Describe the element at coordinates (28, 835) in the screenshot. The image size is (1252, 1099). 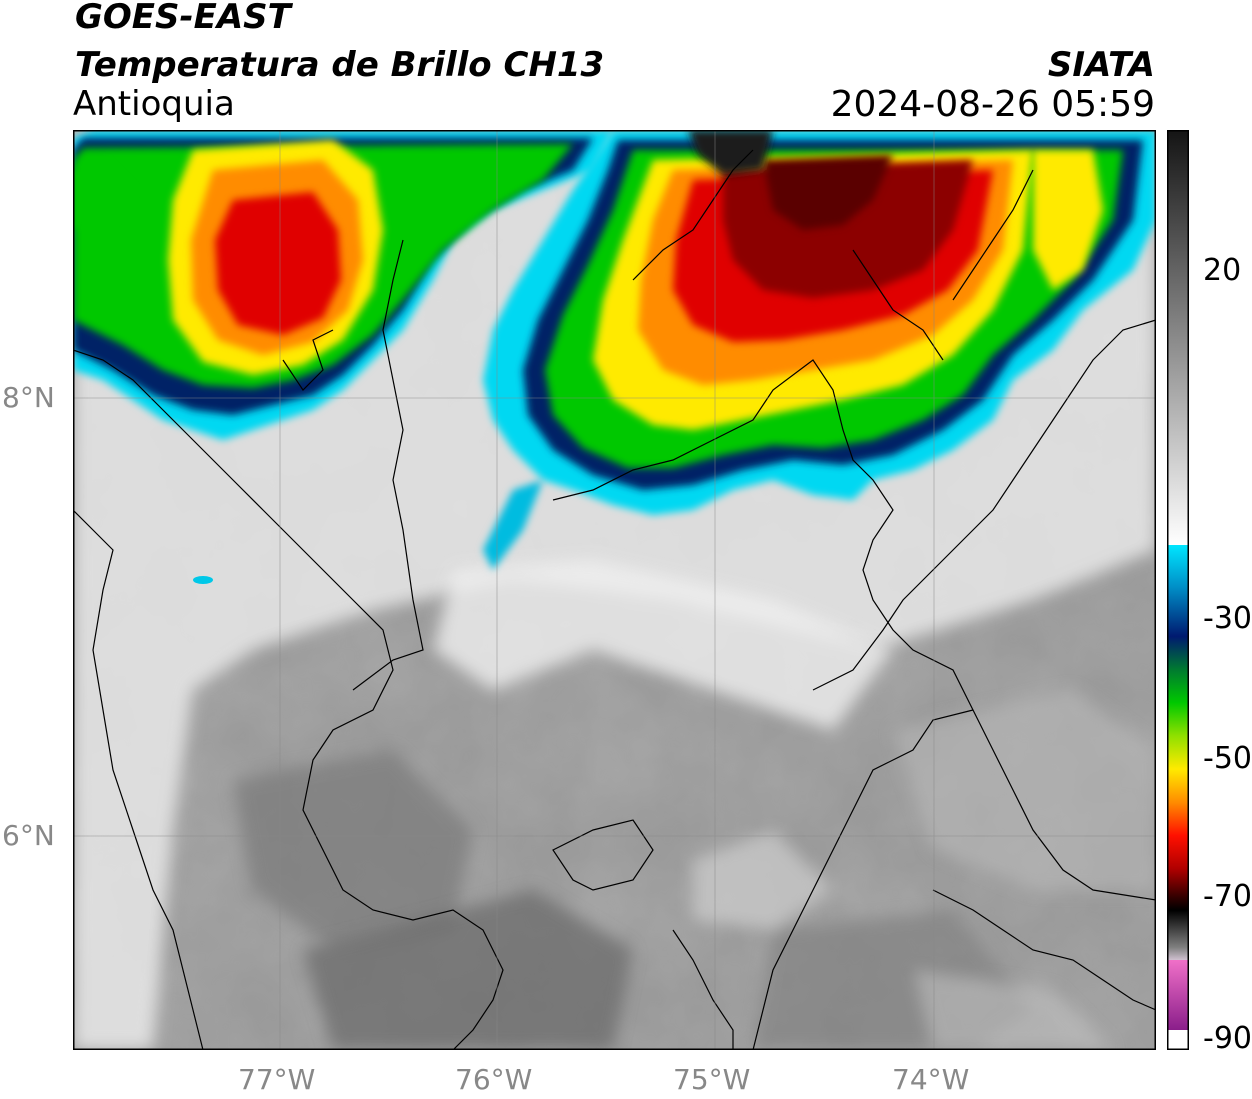
I see `lat-tick-6n: 6°N` at that location.